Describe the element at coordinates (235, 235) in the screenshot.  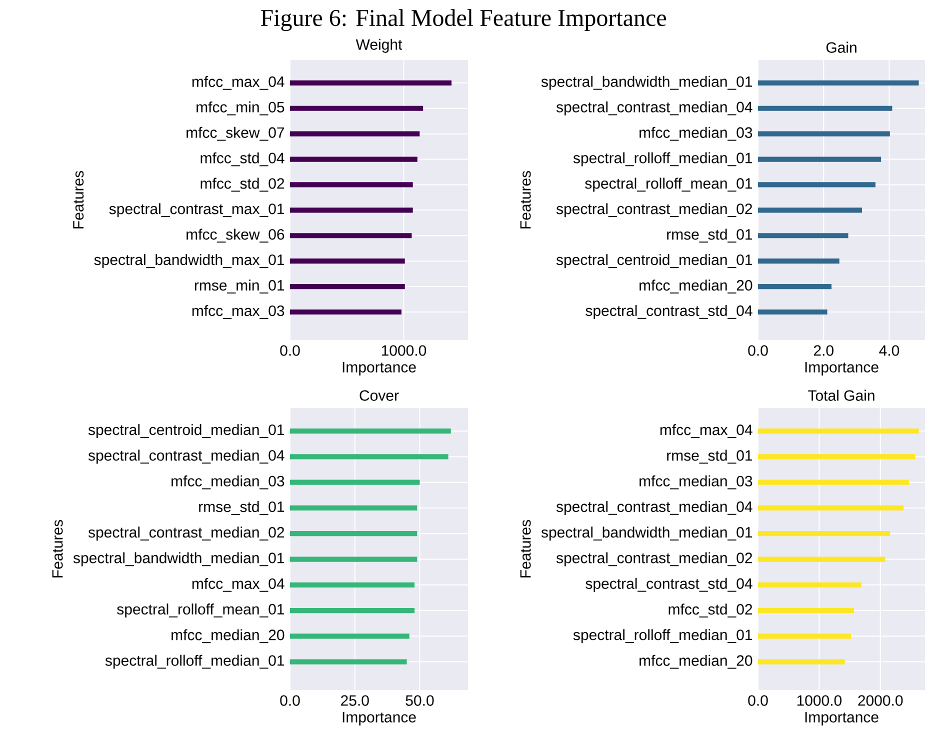
I see `y-tick-label: mfcc_skew_06` at that location.